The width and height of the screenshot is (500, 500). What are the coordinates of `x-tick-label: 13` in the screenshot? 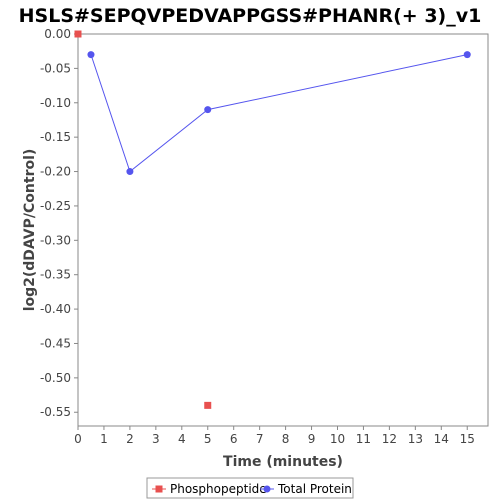 It's located at (415, 439).